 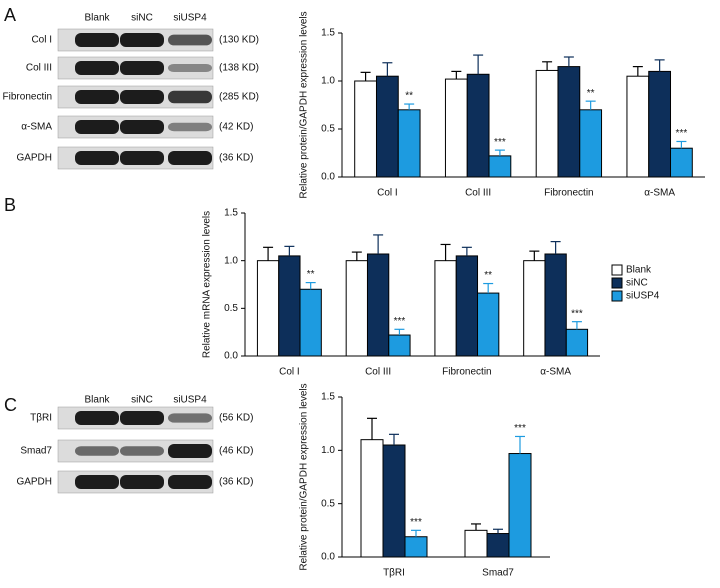 I want to click on blot-size: (36 KD), so click(x=236, y=482).